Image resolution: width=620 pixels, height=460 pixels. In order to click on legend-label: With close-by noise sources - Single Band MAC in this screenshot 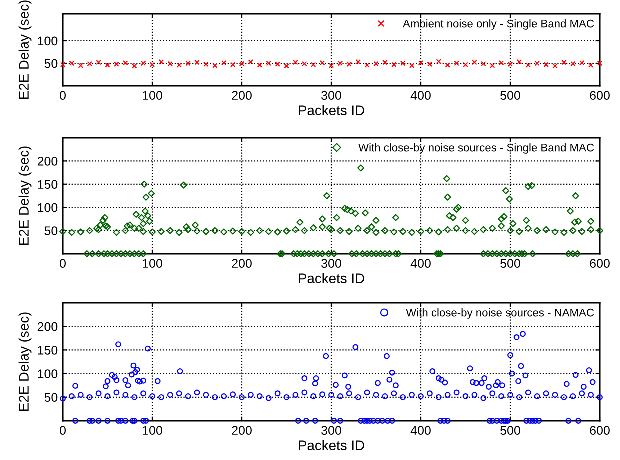, I will do `click(476, 149)`.